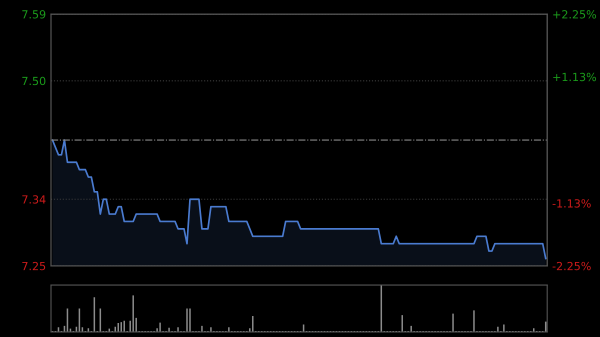  What do you see at coordinates (574, 77) in the screenshot?
I see `y2-tick-label: +1.13%` at bounding box center [574, 77].